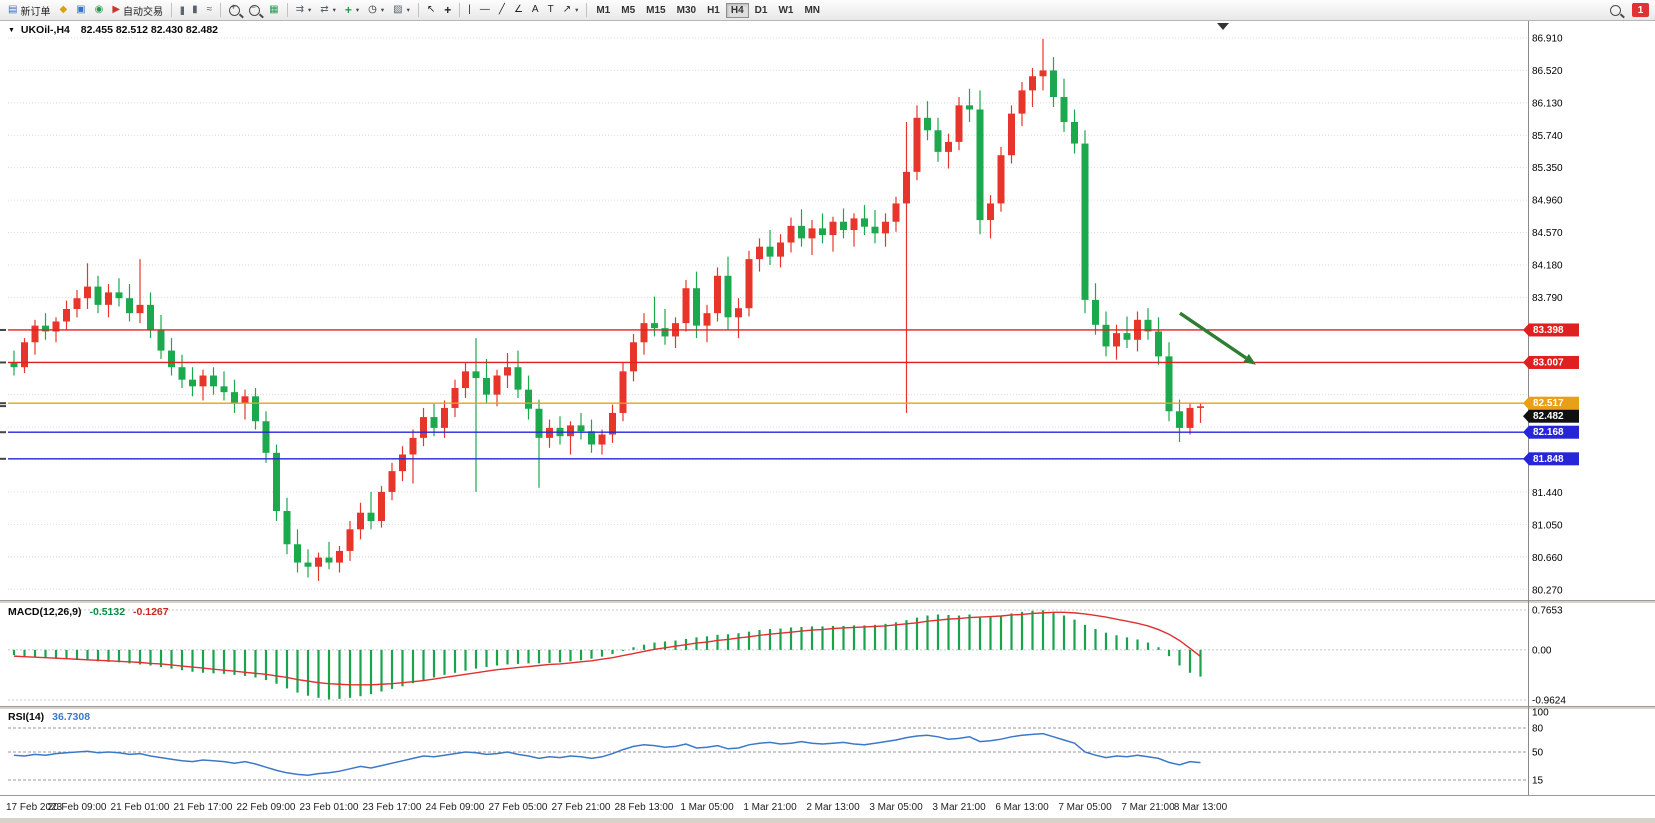 The width and height of the screenshot is (1655, 823). What do you see at coordinates (210, 10) in the screenshot?
I see `line-chart-button: ≈` at bounding box center [210, 10].